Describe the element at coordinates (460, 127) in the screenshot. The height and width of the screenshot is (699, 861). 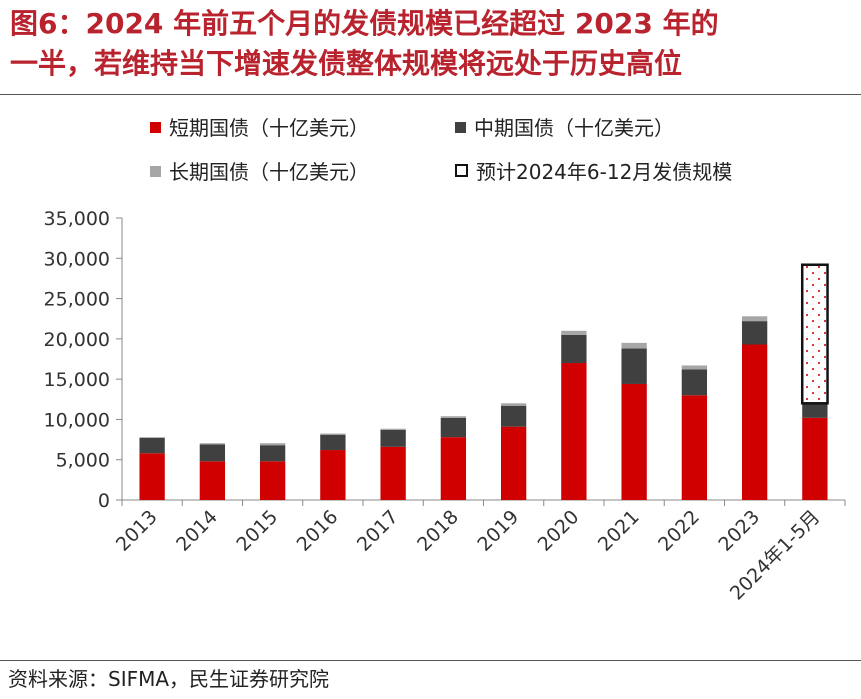
I see `legend-mid-swatch` at that location.